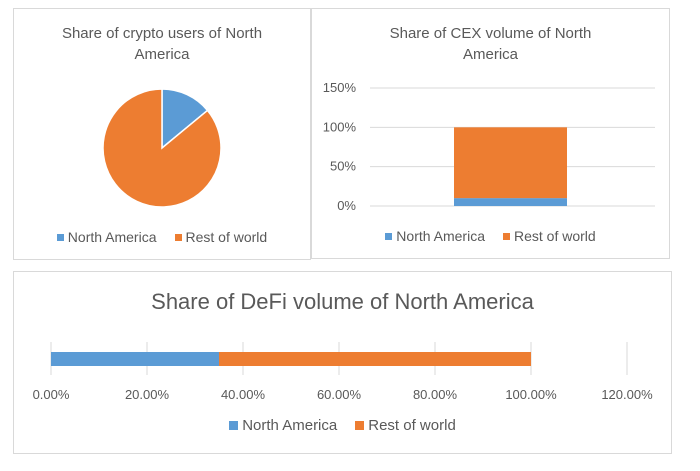  I want to click on pie-slice-rest-of-world, so click(162, 148).